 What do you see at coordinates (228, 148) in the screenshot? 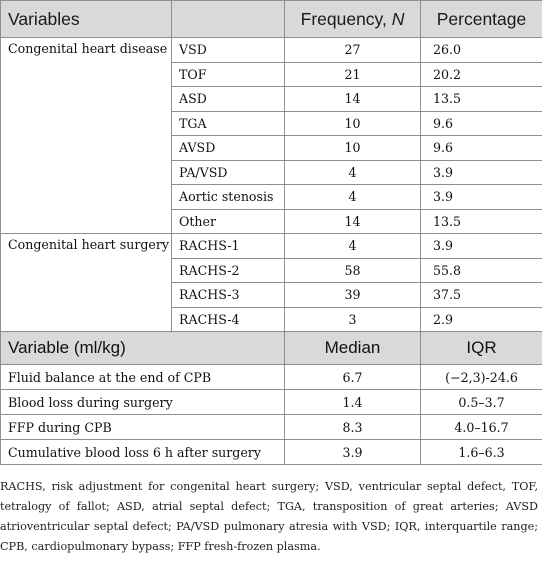
I see `row-name: AVSD` at bounding box center [228, 148].